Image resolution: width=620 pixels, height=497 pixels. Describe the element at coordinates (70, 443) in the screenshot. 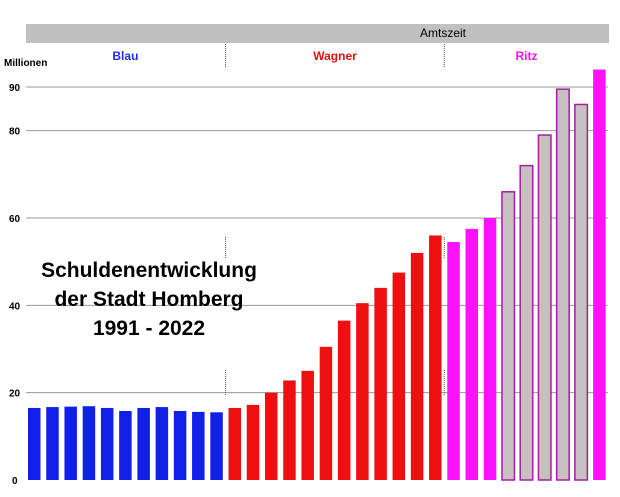

I see `bar-1993` at that location.